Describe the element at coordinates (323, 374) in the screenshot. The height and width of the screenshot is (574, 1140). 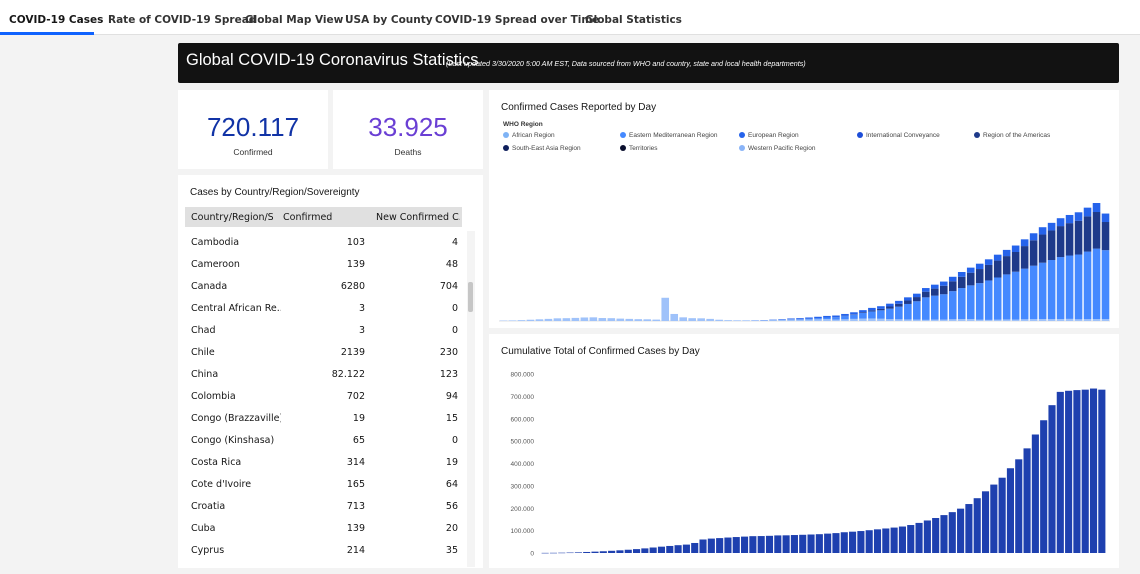
I see `table-row: China 82.122 123` at that location.